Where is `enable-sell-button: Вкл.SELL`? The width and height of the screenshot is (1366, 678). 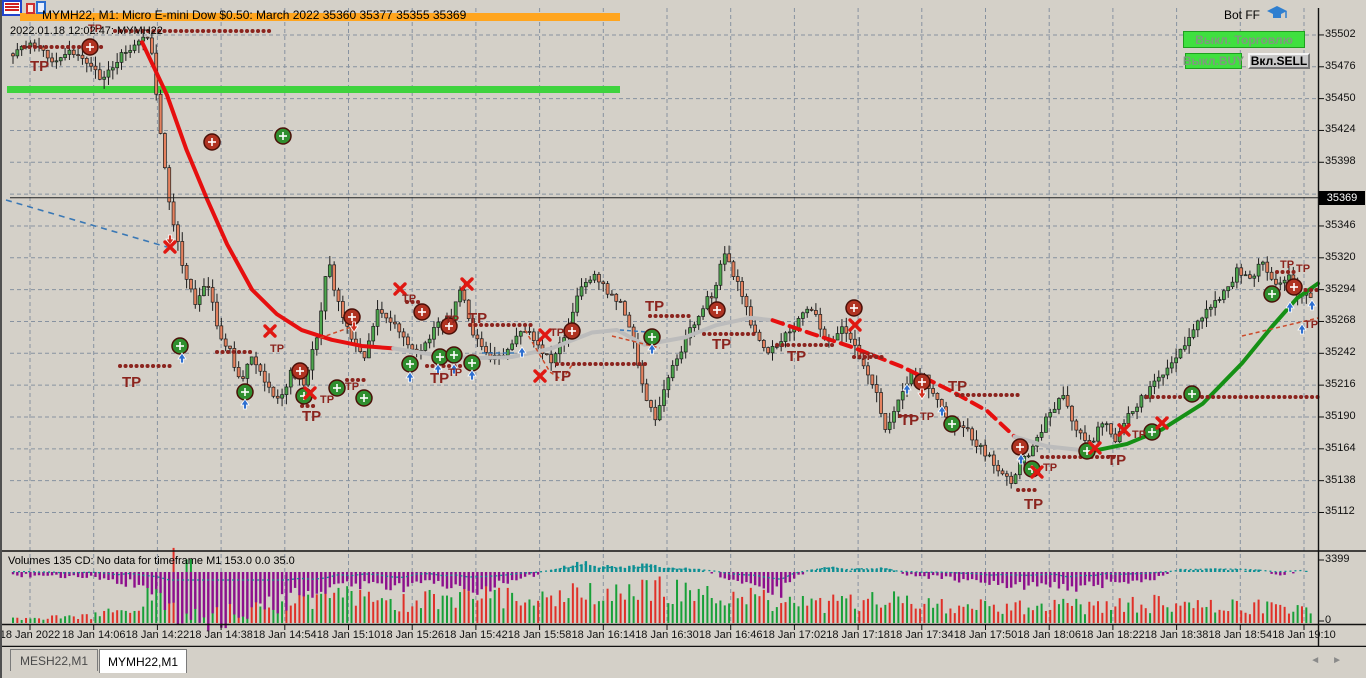 enable-sell-button: Вкл.SELL is located at coordinates (1279, 61).